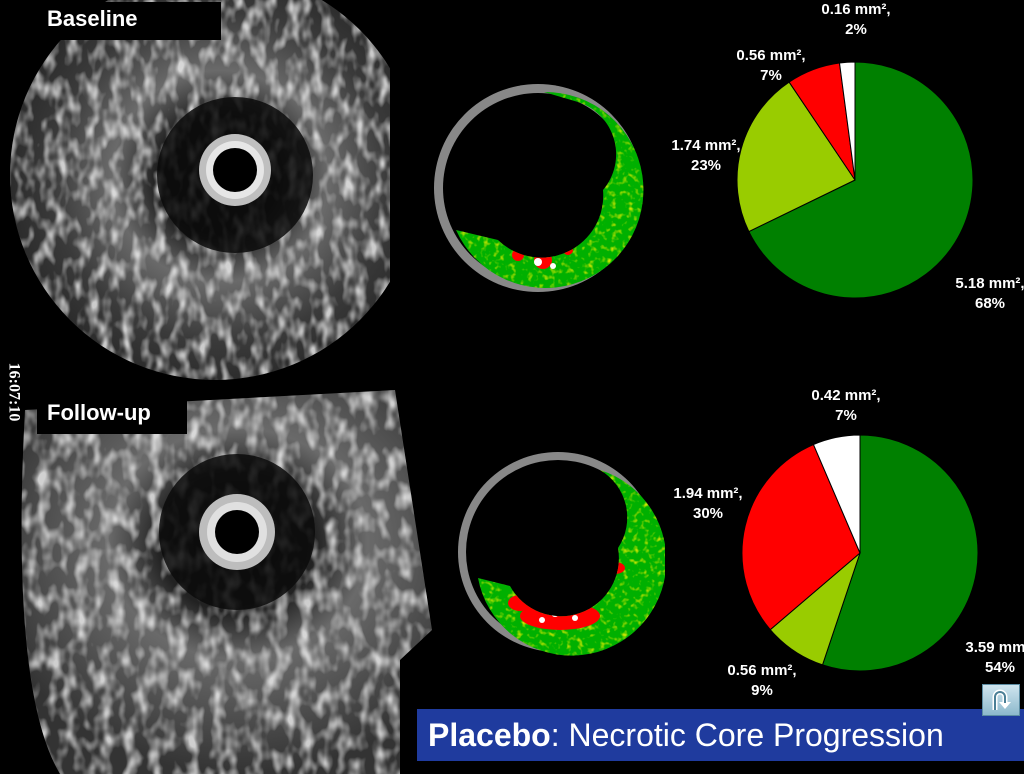 This screenshot has height=774, width=1024. Describe the element at coordinates (707, 493) in the screenshot. I see `pie-1-label-2-value: 1.94 mm²,` at that location.